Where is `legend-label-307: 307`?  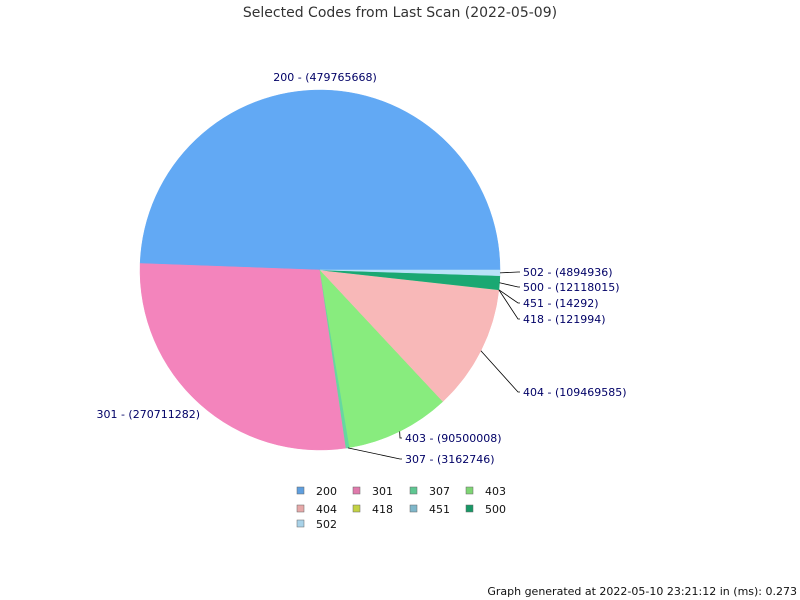
legend-label-307: 307 is located at coordinates (439, 491).